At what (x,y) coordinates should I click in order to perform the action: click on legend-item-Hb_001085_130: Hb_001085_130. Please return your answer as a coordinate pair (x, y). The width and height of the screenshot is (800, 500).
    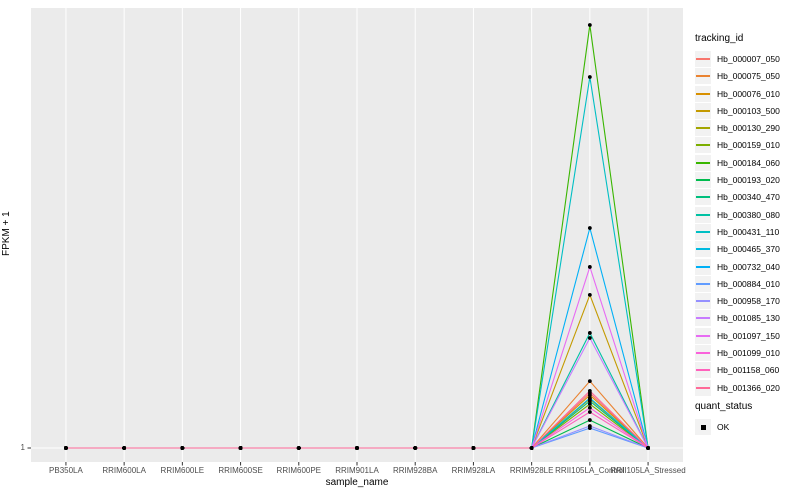
    Looking at the image, I should click on (737, 318).